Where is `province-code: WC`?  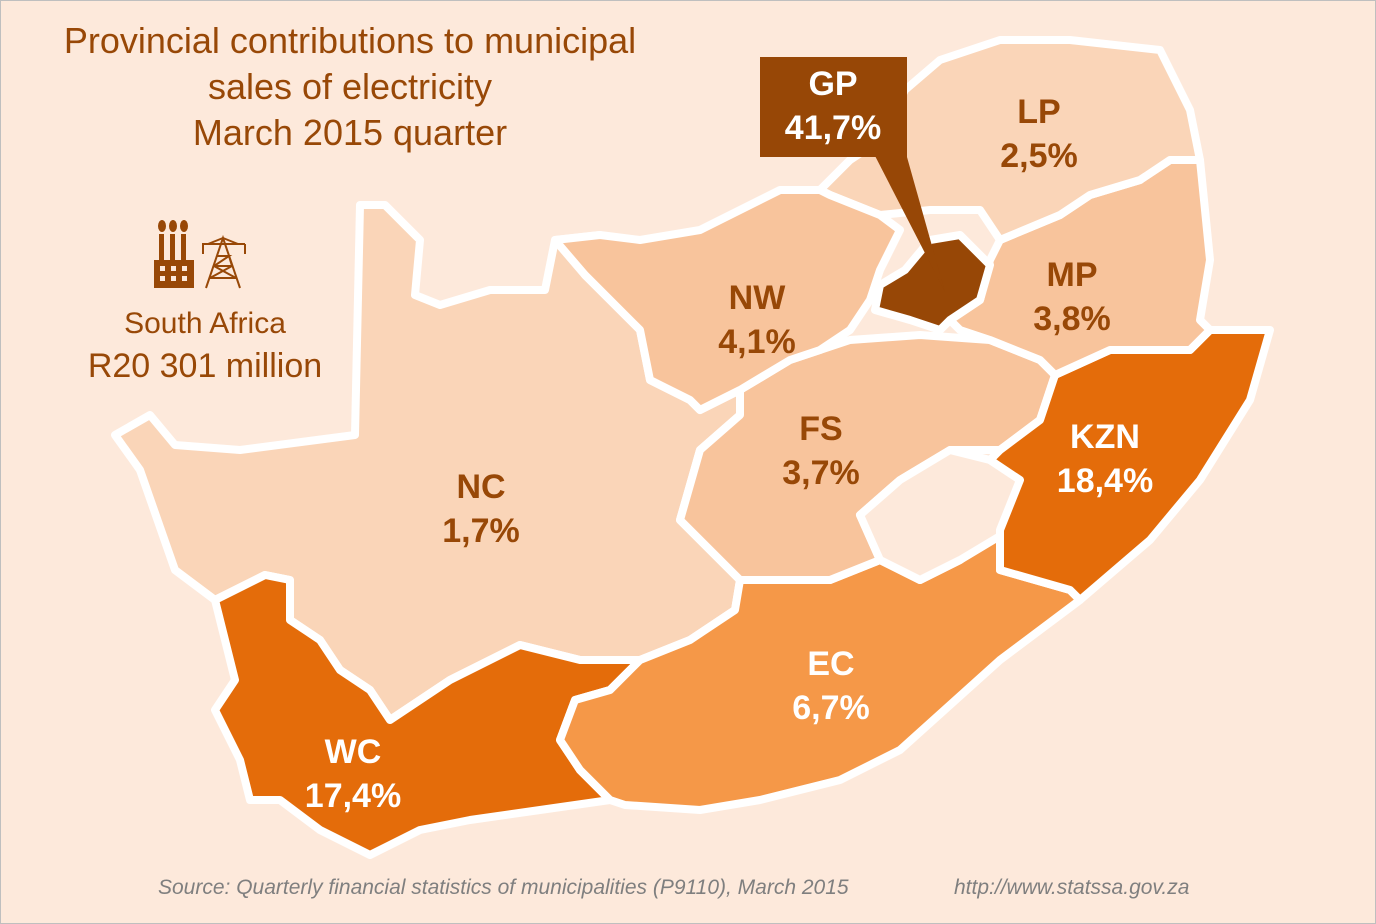 province-code: WC is located at coordinates (353, 752).